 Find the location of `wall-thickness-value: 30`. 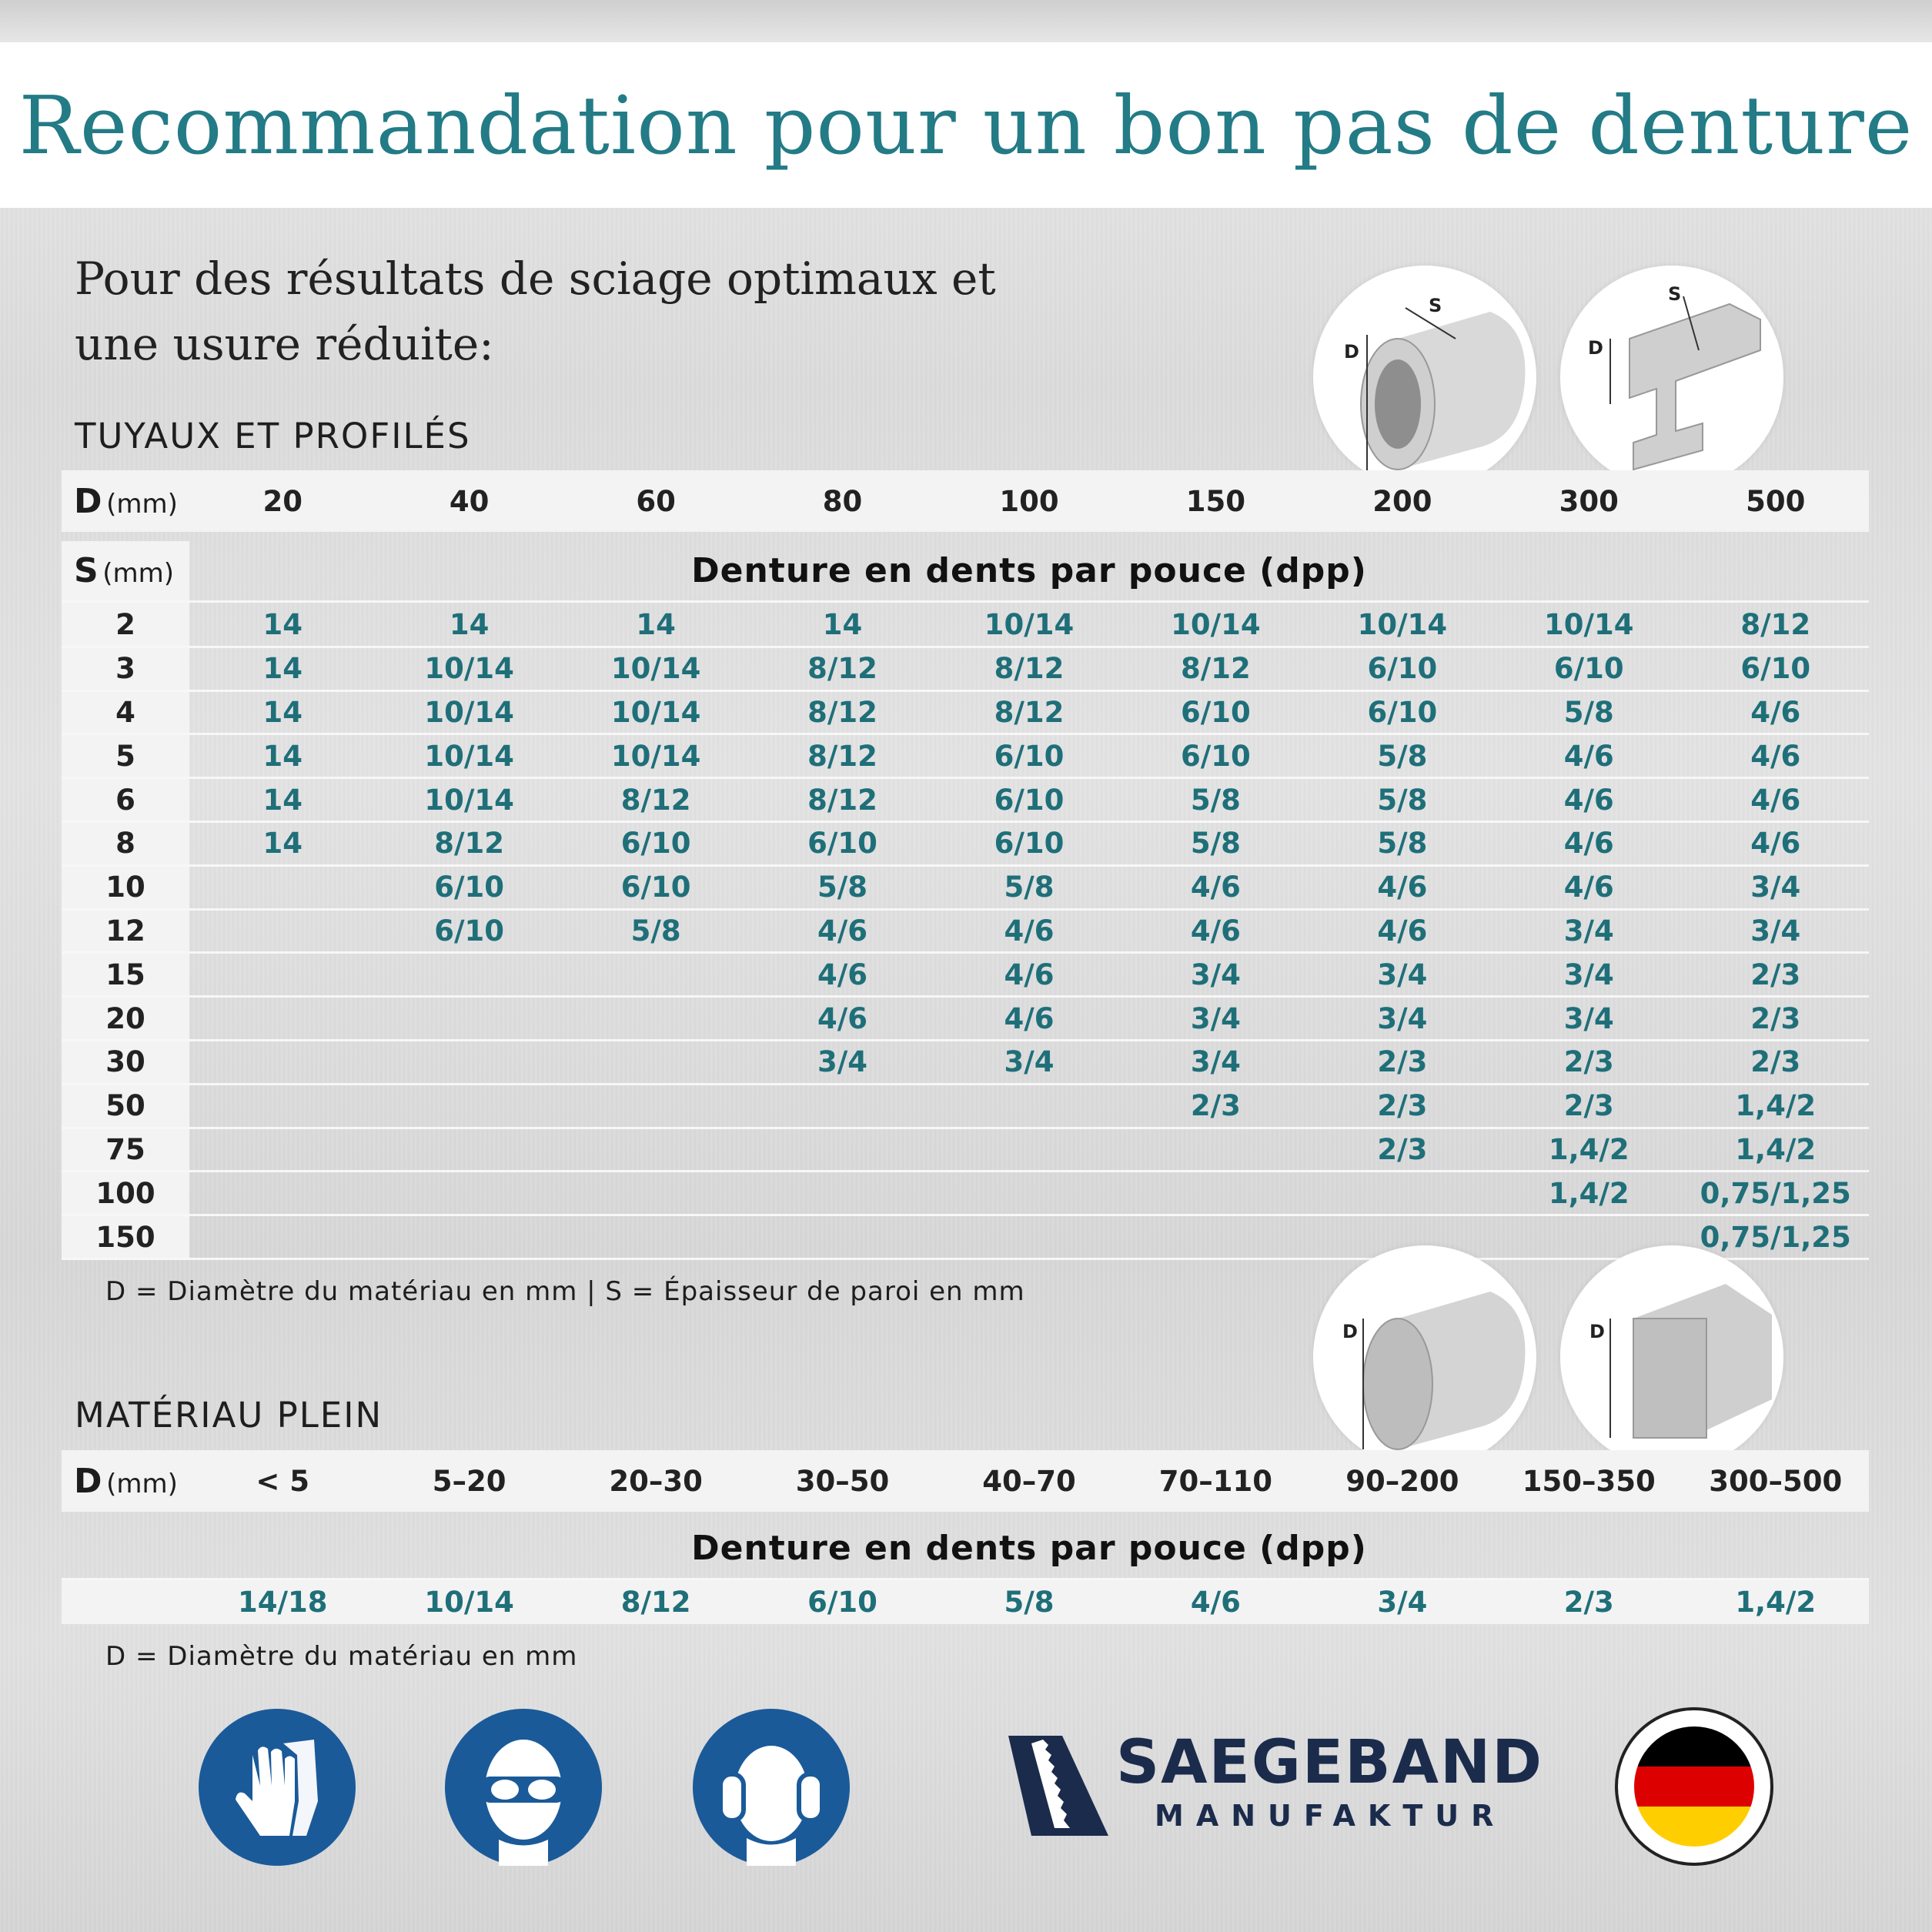

wall-thickness-value: 30 is located at coordinates (125, 1062).